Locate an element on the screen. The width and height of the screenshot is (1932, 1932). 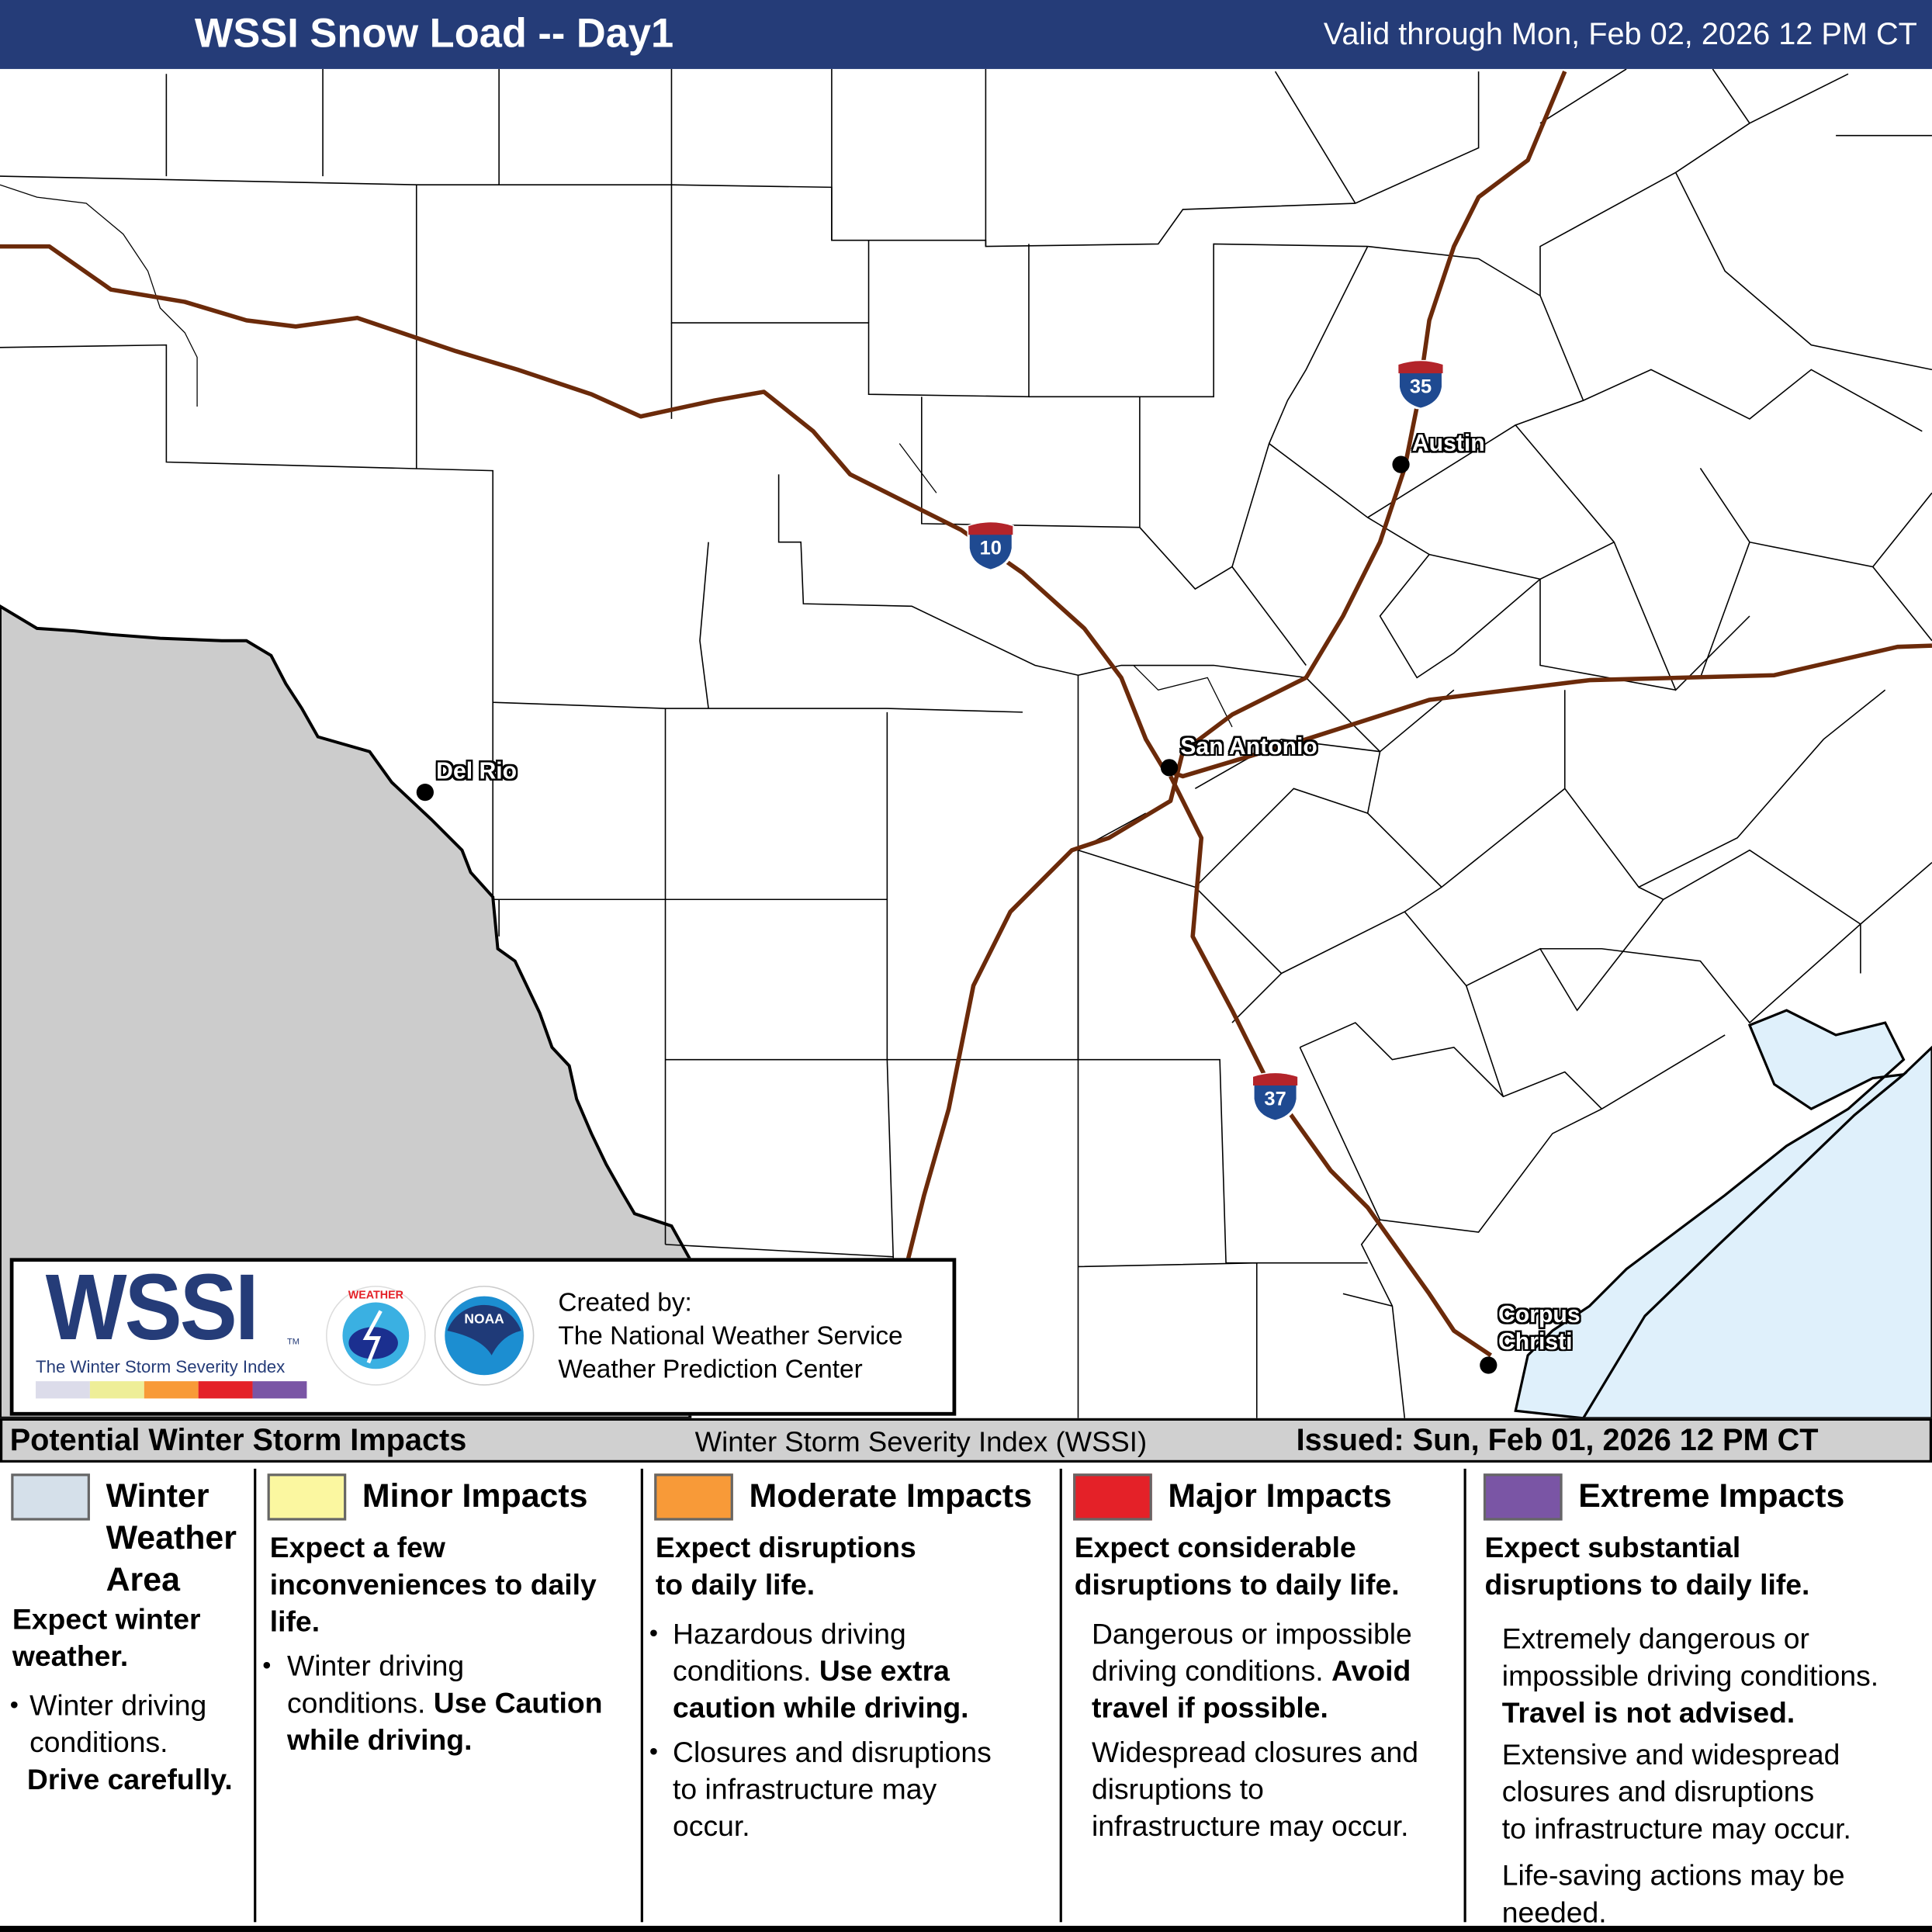
bay-water is located at coordinates (1711, 1213).